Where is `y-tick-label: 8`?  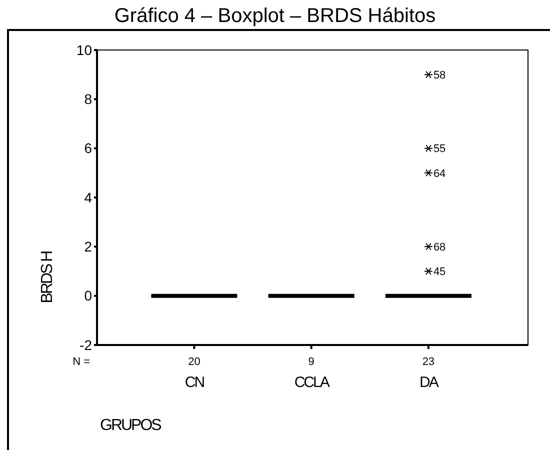 y-tick-label: 8 is located at coordinates (88, 99).